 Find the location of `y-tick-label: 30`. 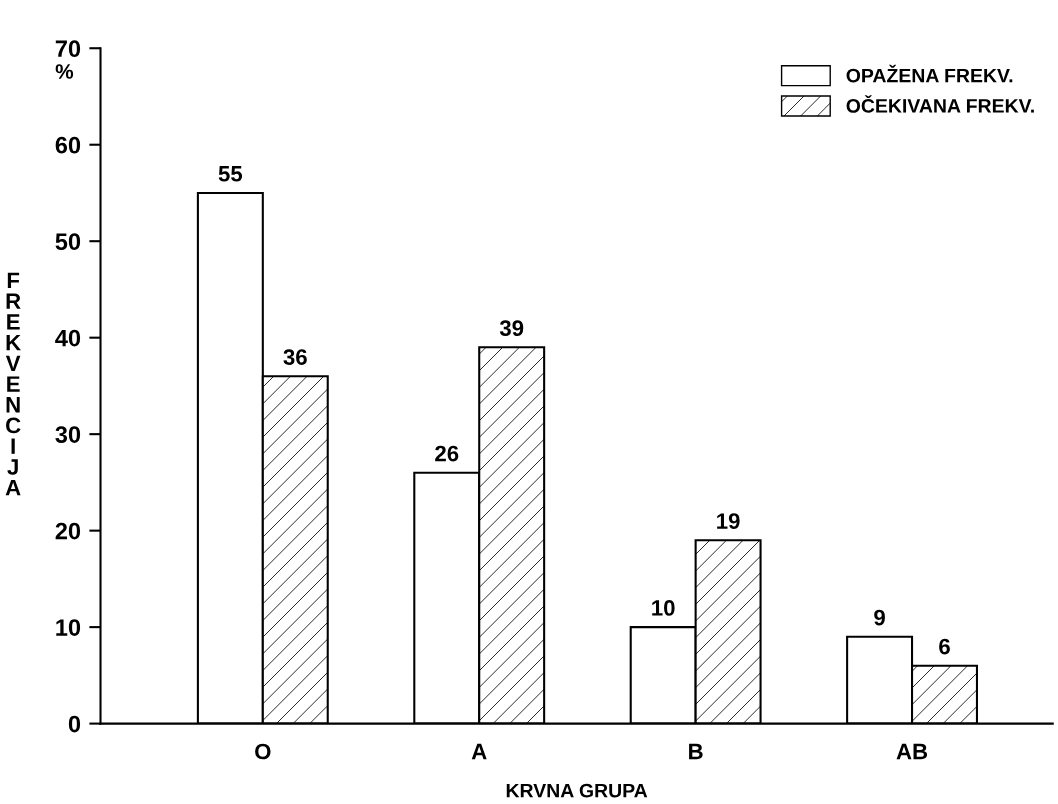

y-tick-label: 30 is located at coordinates (68, 434).